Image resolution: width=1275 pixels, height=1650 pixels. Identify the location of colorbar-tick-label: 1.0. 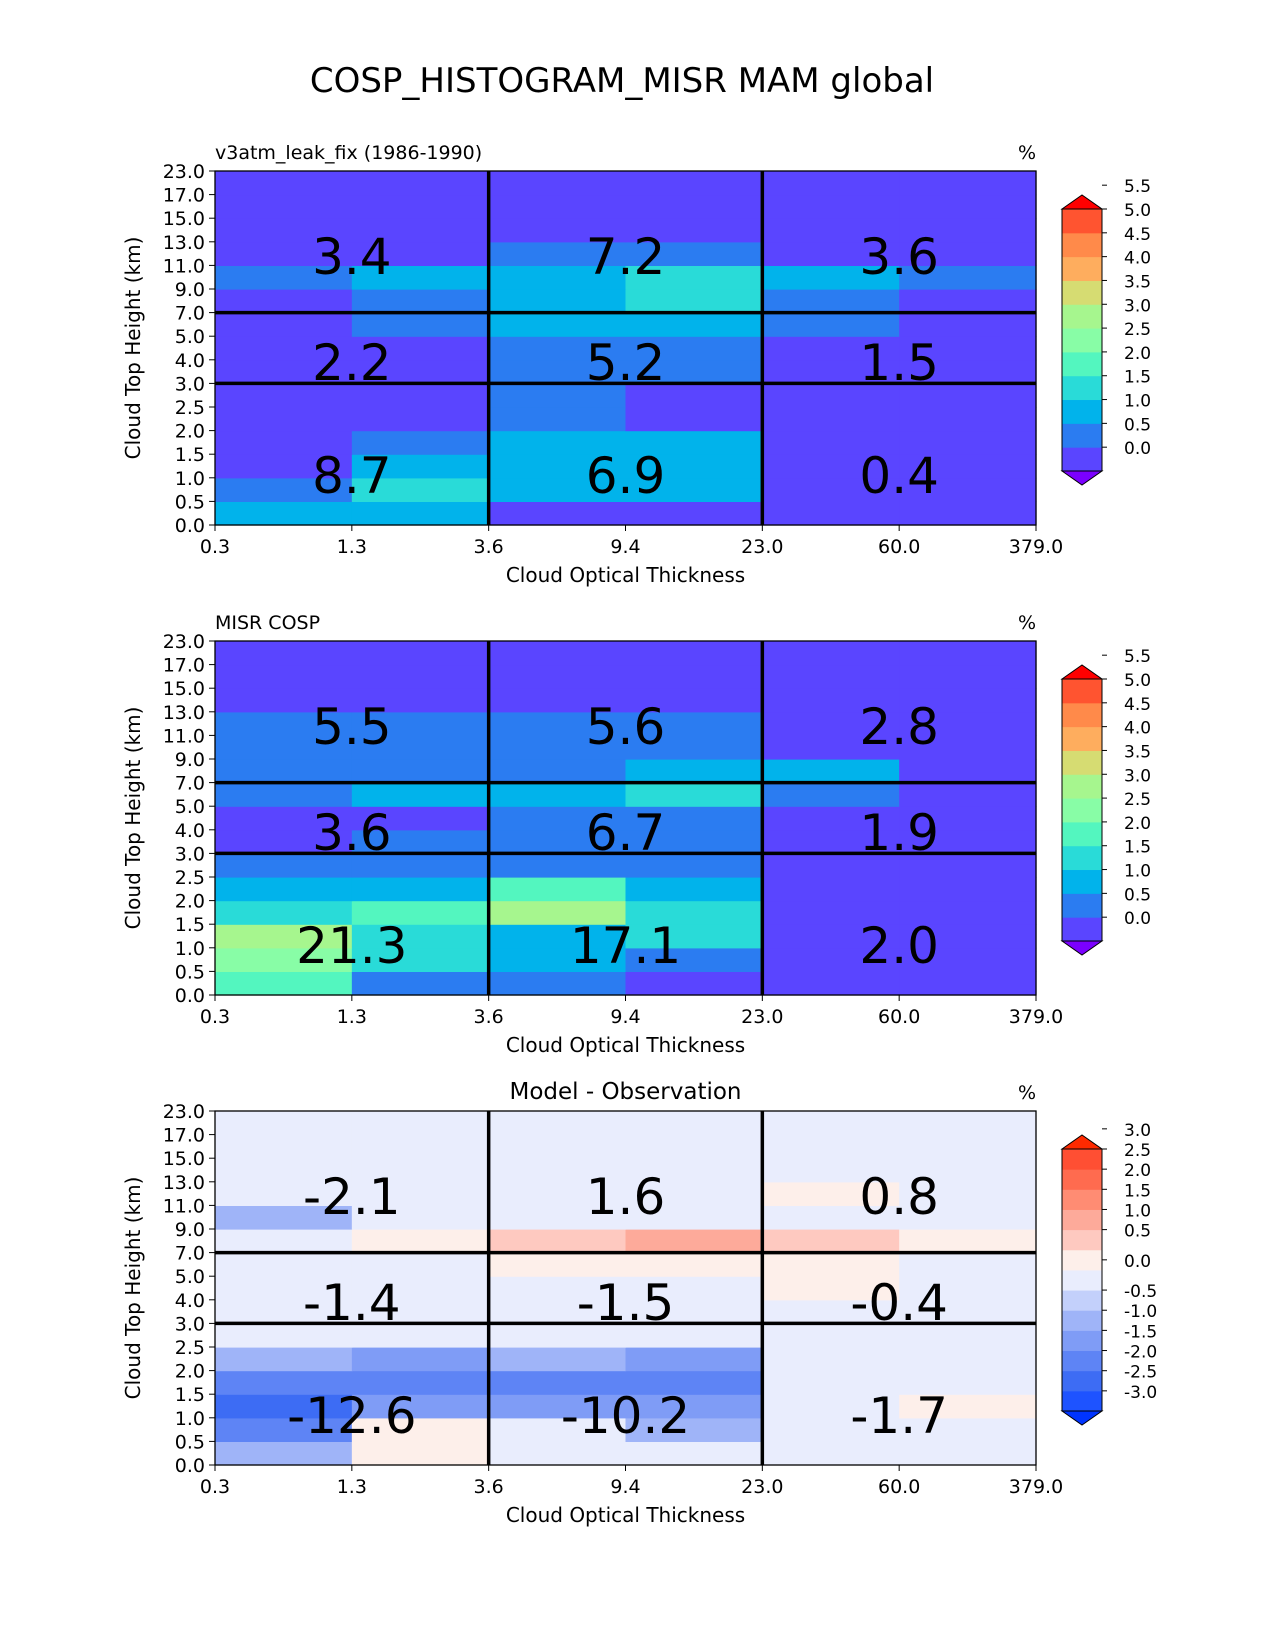
(1137, 872).